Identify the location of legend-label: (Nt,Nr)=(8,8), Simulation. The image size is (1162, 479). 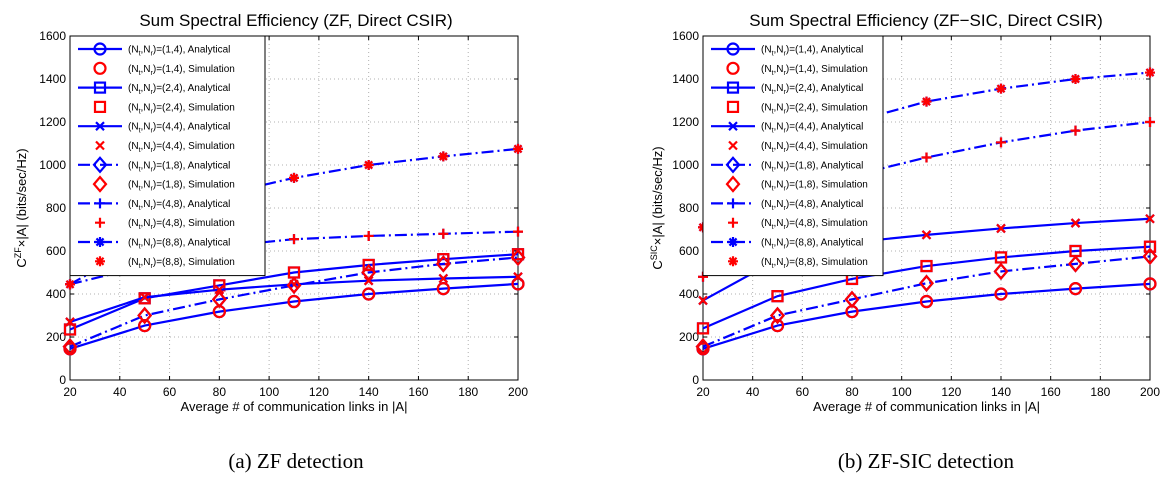
(814, 263).